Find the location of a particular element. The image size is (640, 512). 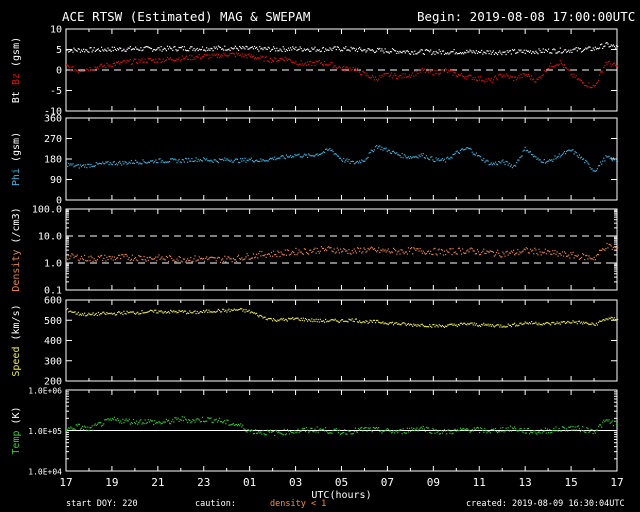

series-bz is located at coordinates (342, 70).